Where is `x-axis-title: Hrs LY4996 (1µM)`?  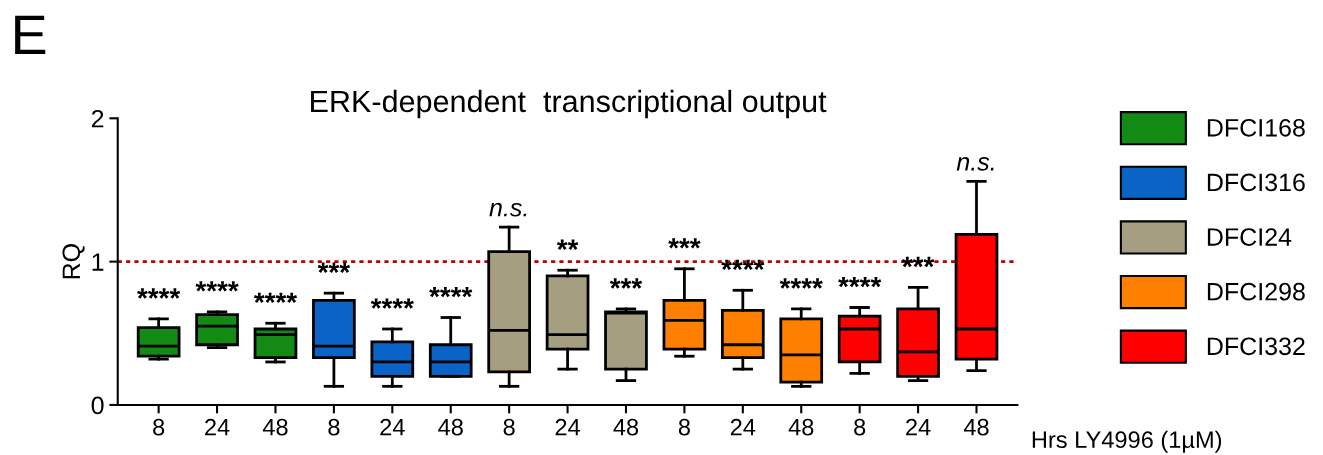
x-axis-title: Hrs LY4996 (1µM) is located at coordinates (1127, 441).